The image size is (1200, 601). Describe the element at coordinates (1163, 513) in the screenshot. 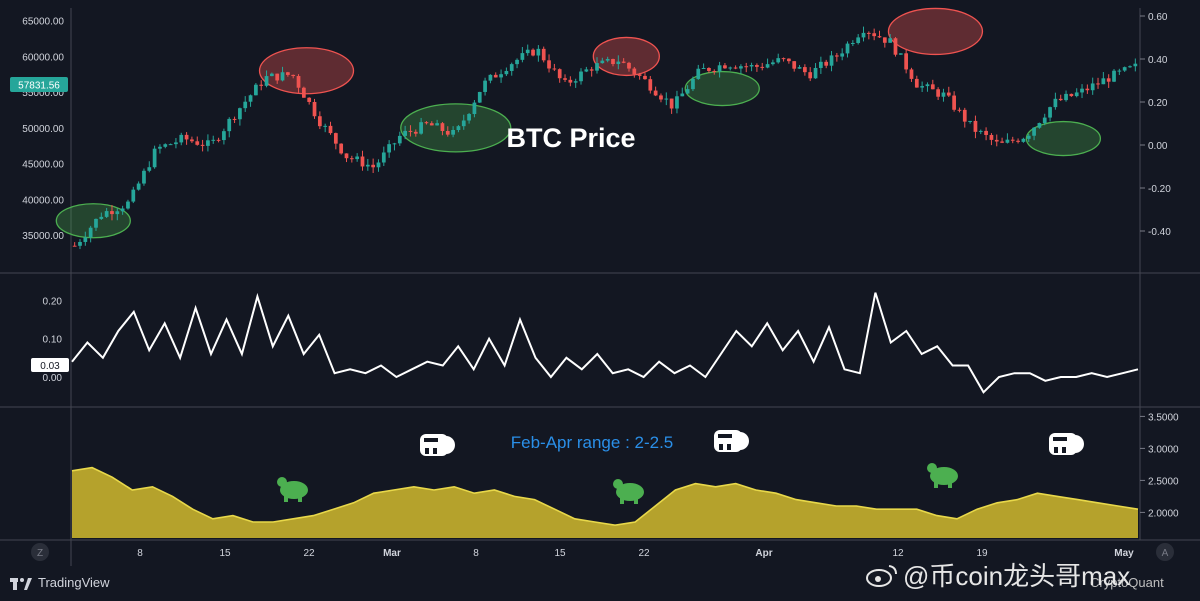

I see `area-tick-label: 2.0000` at that location.